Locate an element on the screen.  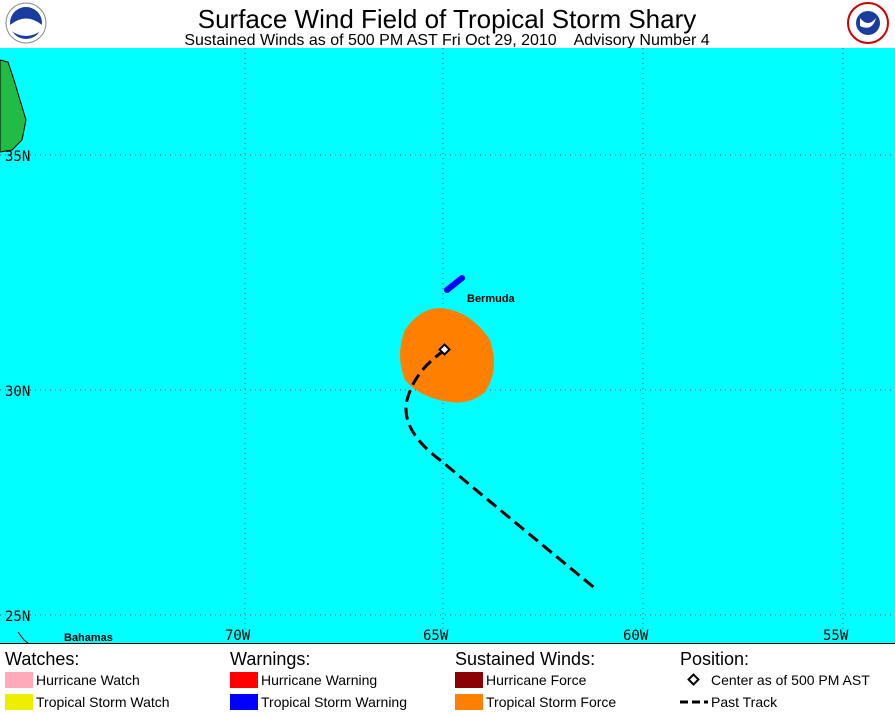
lon-label: 65W is located at coordinates (436, 636).